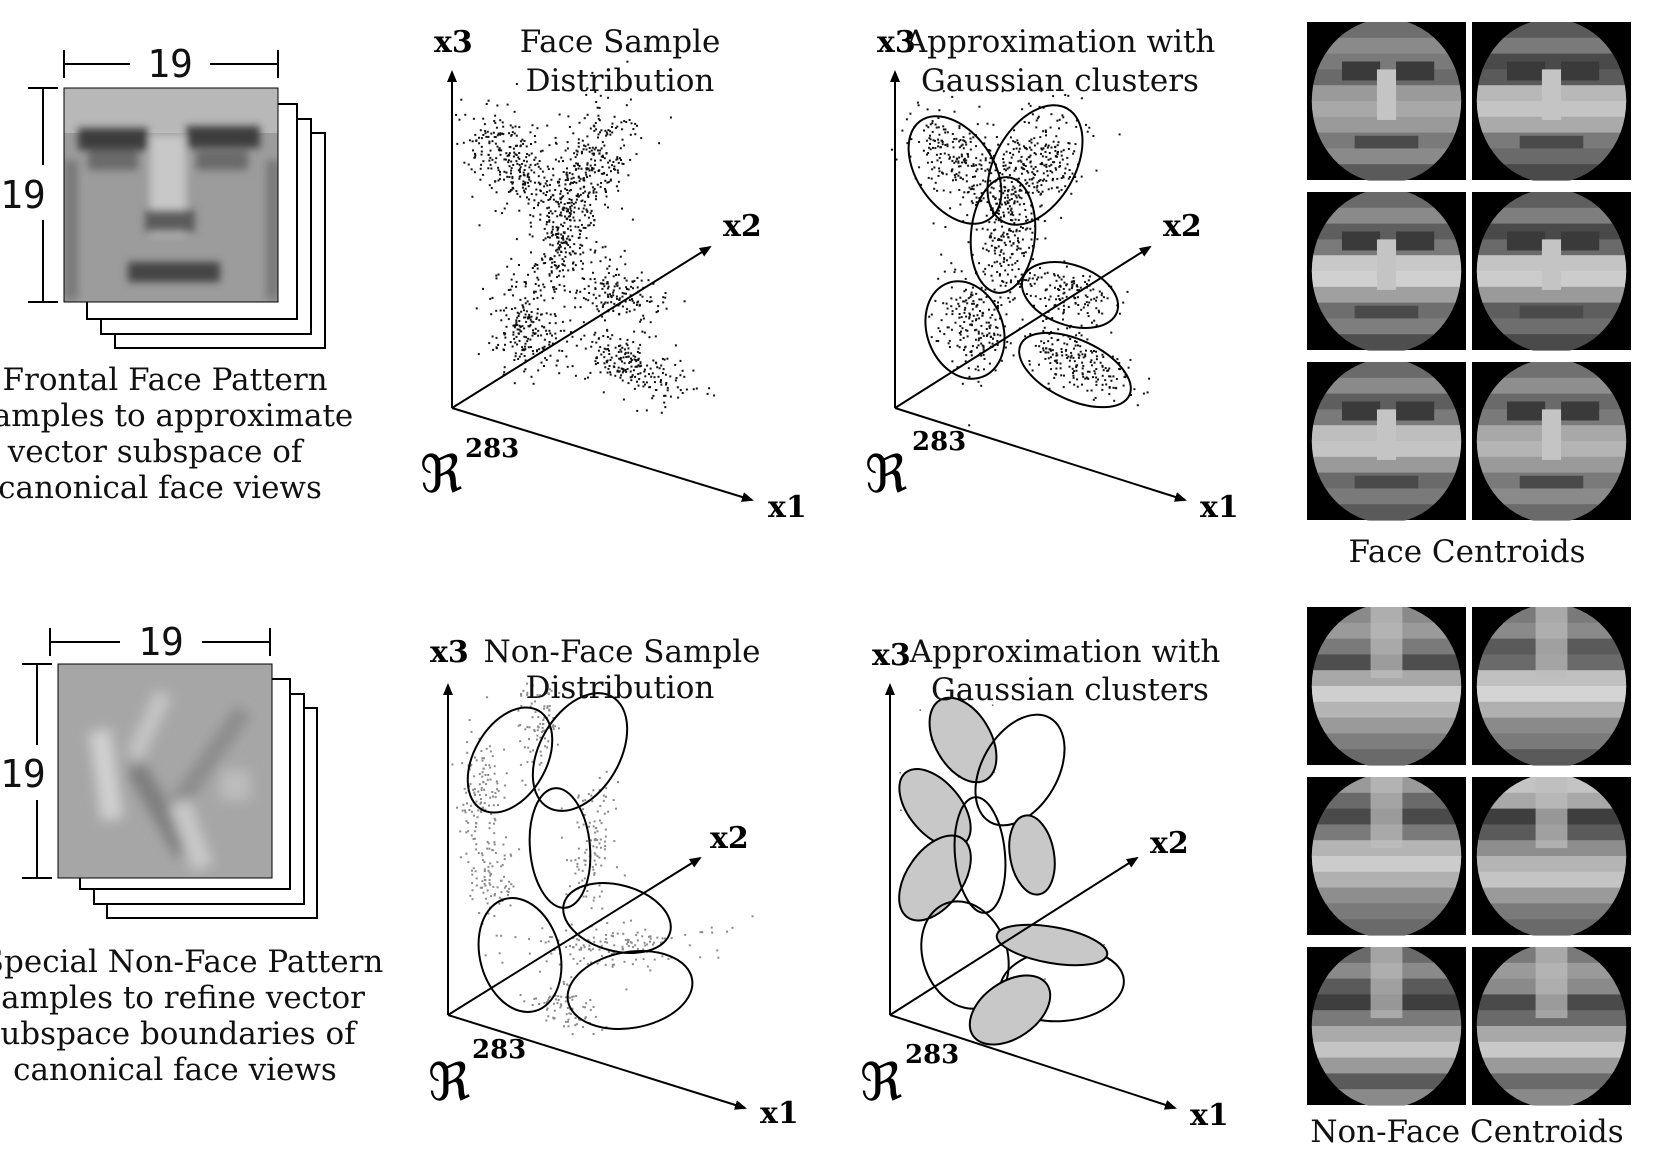 This screenshot has height=1152, width=1657. I want to click on nonface-height-label: 19, so click(23, 774).